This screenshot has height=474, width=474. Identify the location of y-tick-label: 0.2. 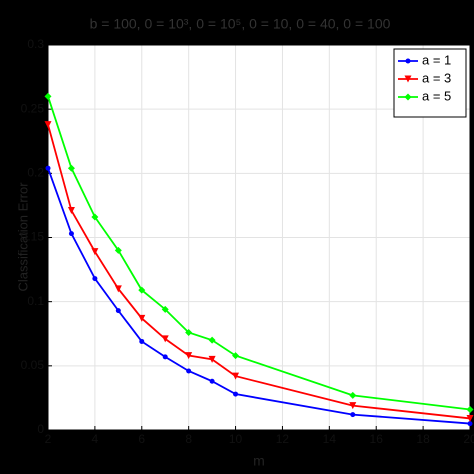
(35, 173).